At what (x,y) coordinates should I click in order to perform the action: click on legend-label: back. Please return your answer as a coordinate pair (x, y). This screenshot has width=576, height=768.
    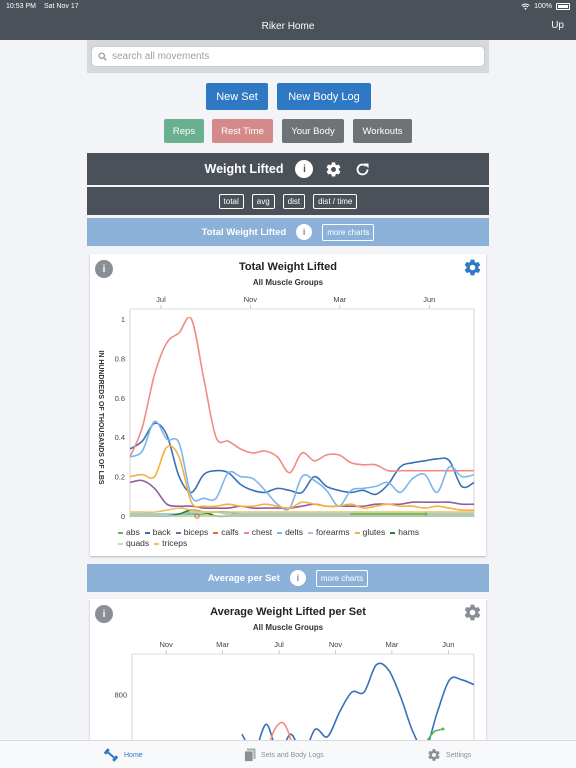
    Looking at the image, I should click on (161, 532).